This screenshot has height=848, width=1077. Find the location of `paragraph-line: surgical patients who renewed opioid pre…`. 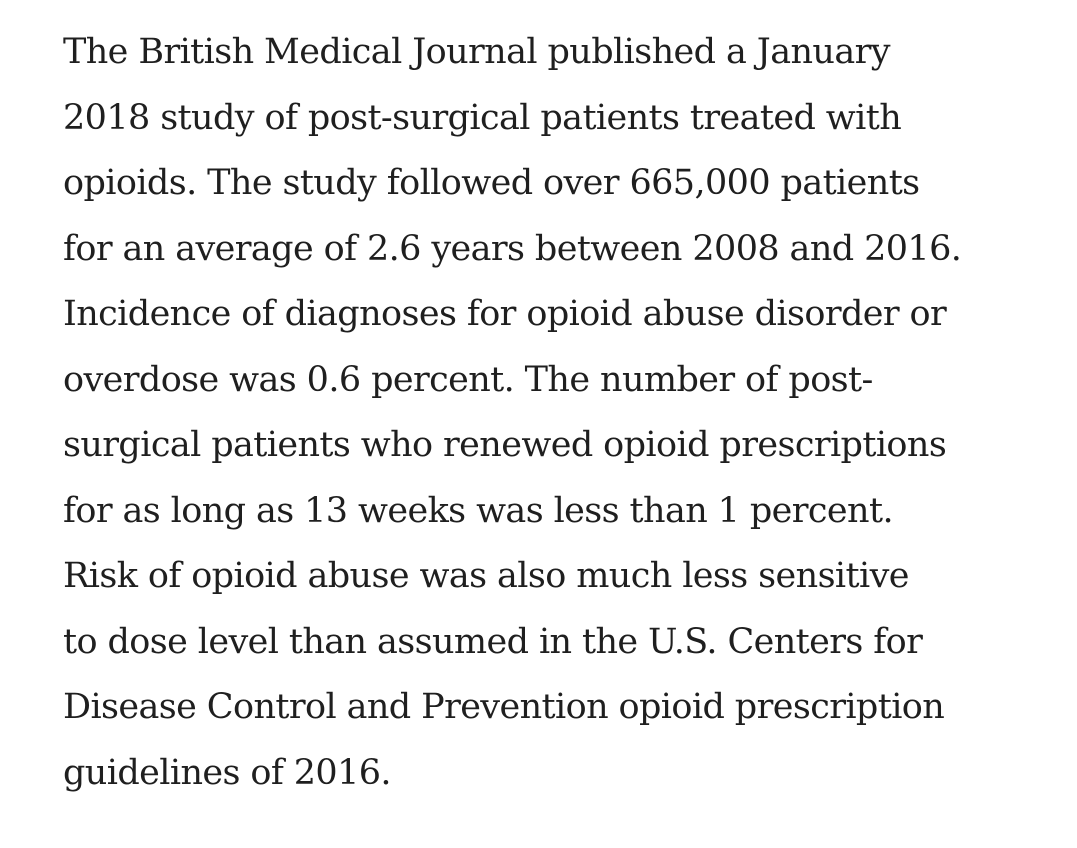

paragraph-line: surgical patients who renewed opioid pre… is located at coordinates (505, 445).